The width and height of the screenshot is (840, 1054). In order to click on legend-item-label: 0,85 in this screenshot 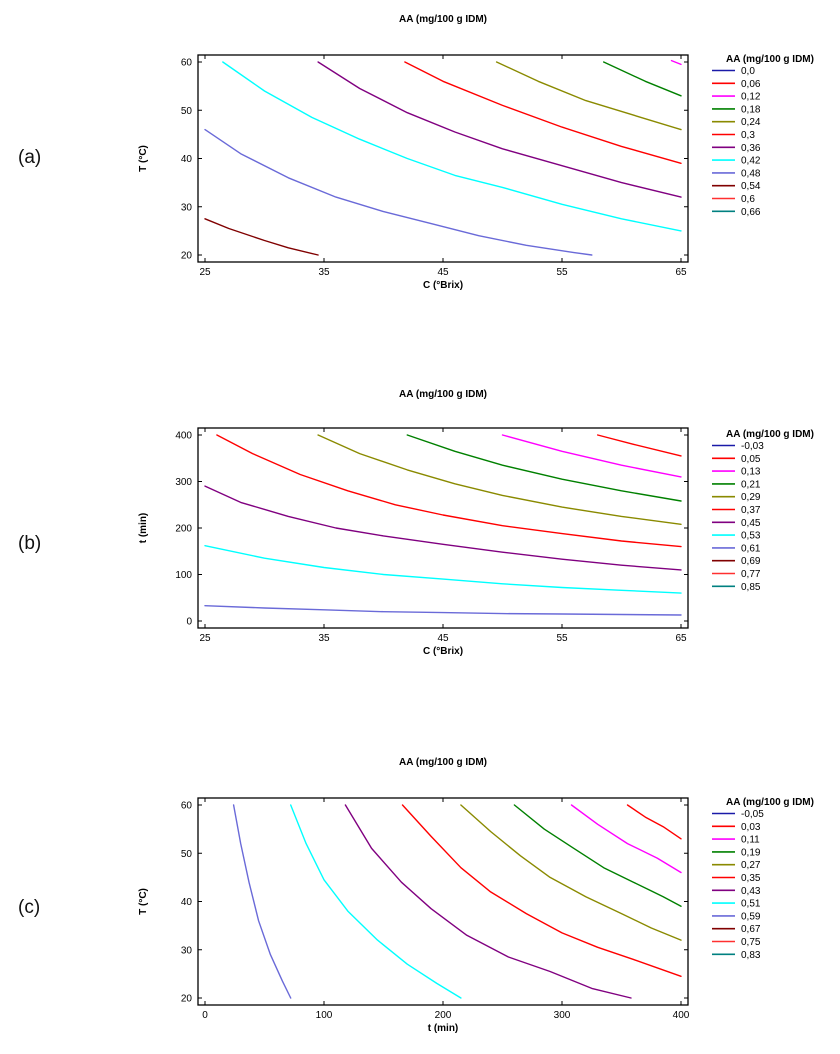, I will do `click(751, 587)`.